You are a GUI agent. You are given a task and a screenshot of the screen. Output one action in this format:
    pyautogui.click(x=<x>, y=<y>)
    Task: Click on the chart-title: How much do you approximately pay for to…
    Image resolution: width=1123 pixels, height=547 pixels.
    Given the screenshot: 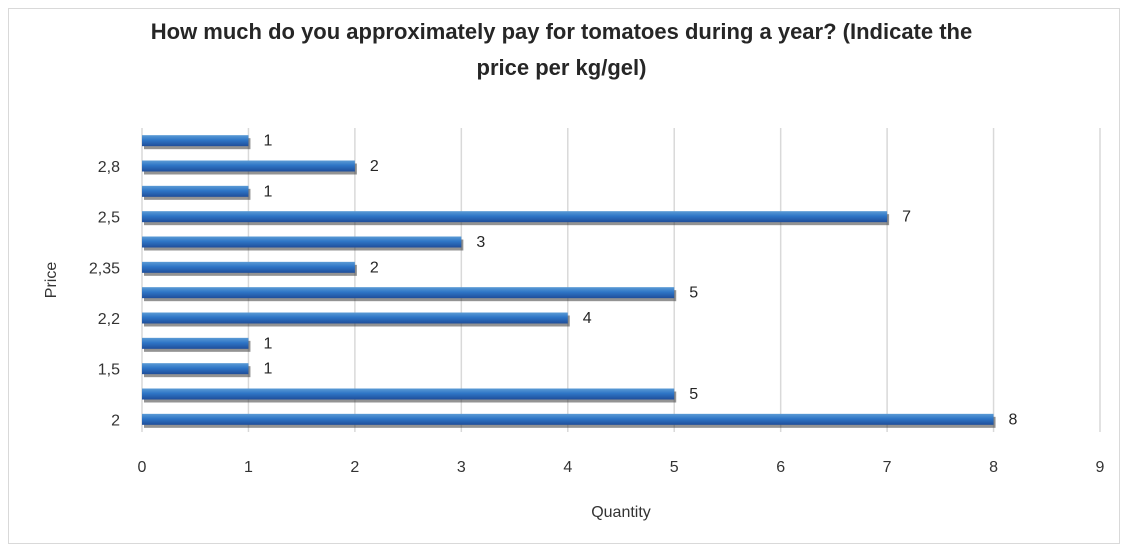 What is the action you would take?
    pyautogui.click(x=561, y=49)
    